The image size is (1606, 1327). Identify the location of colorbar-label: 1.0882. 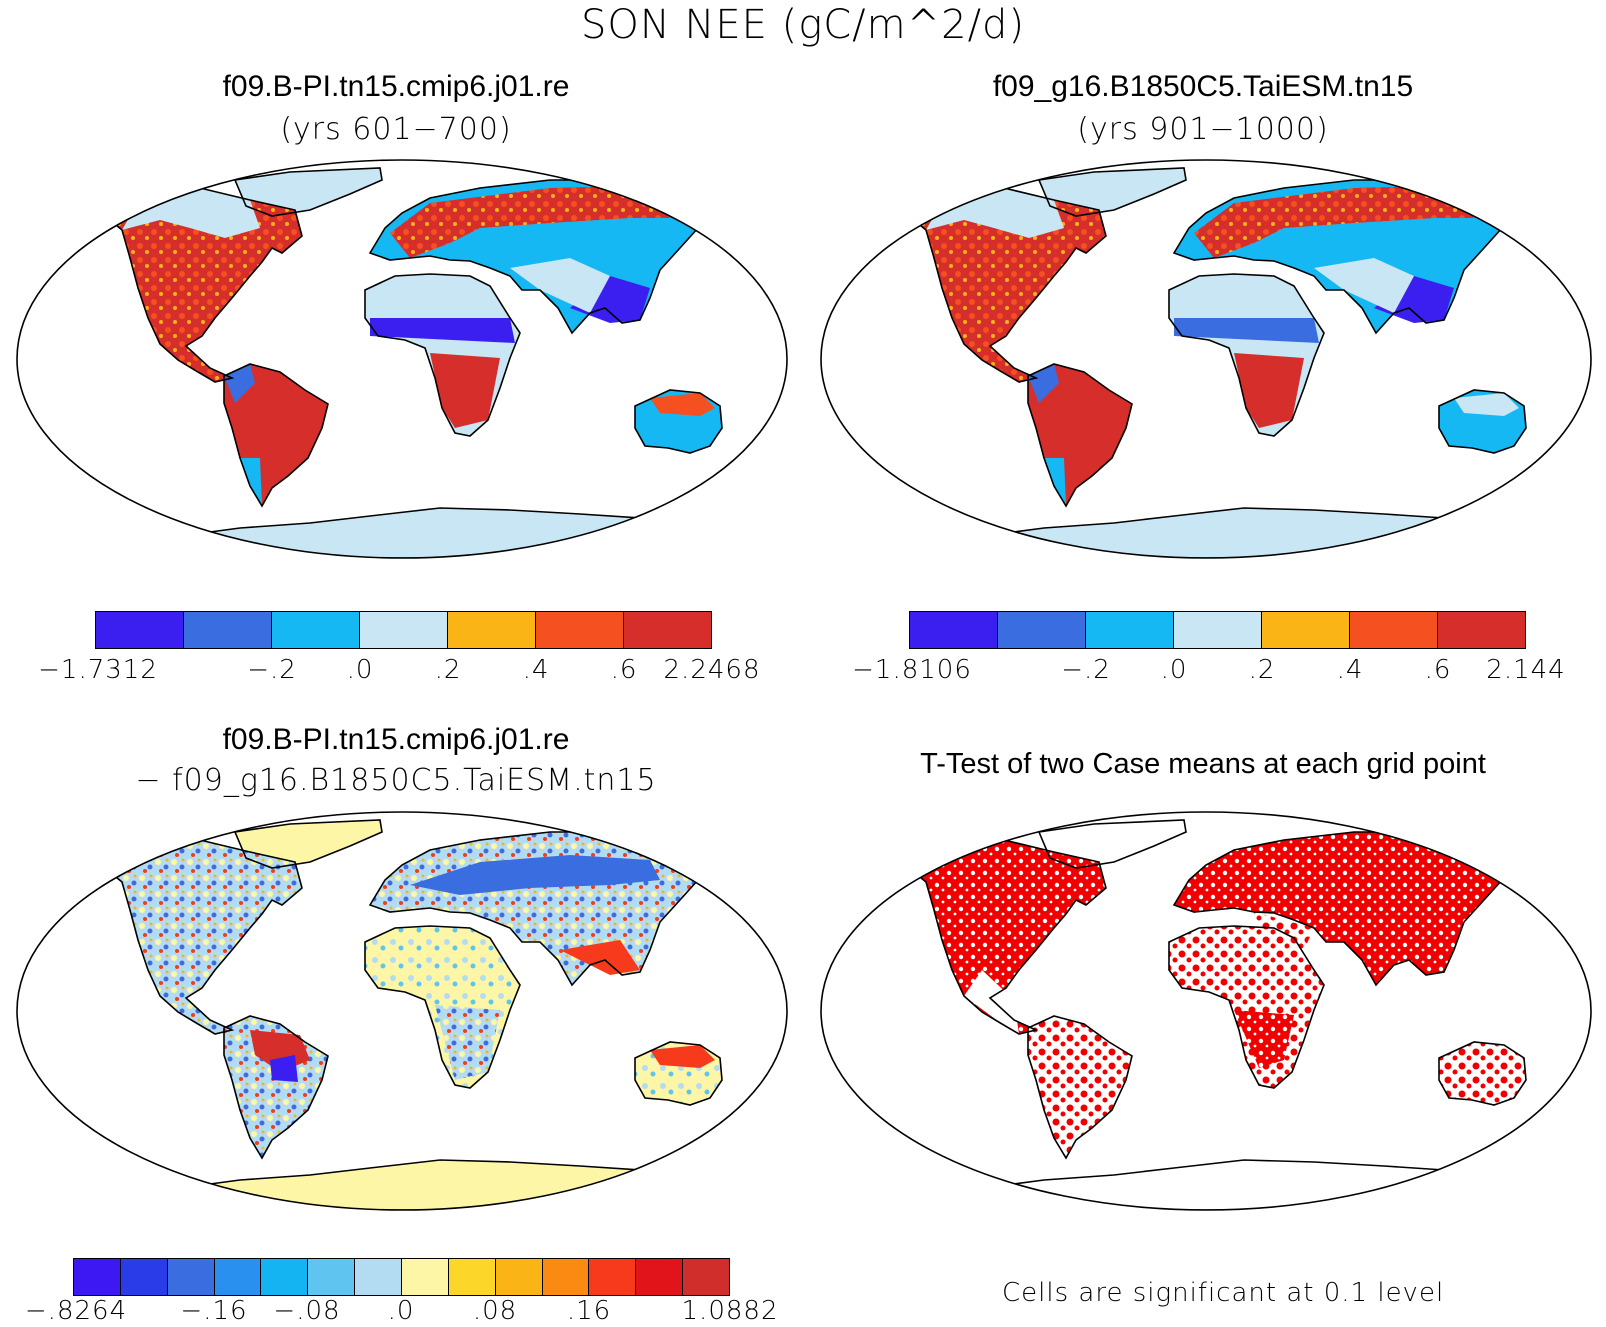
(730, 1311).